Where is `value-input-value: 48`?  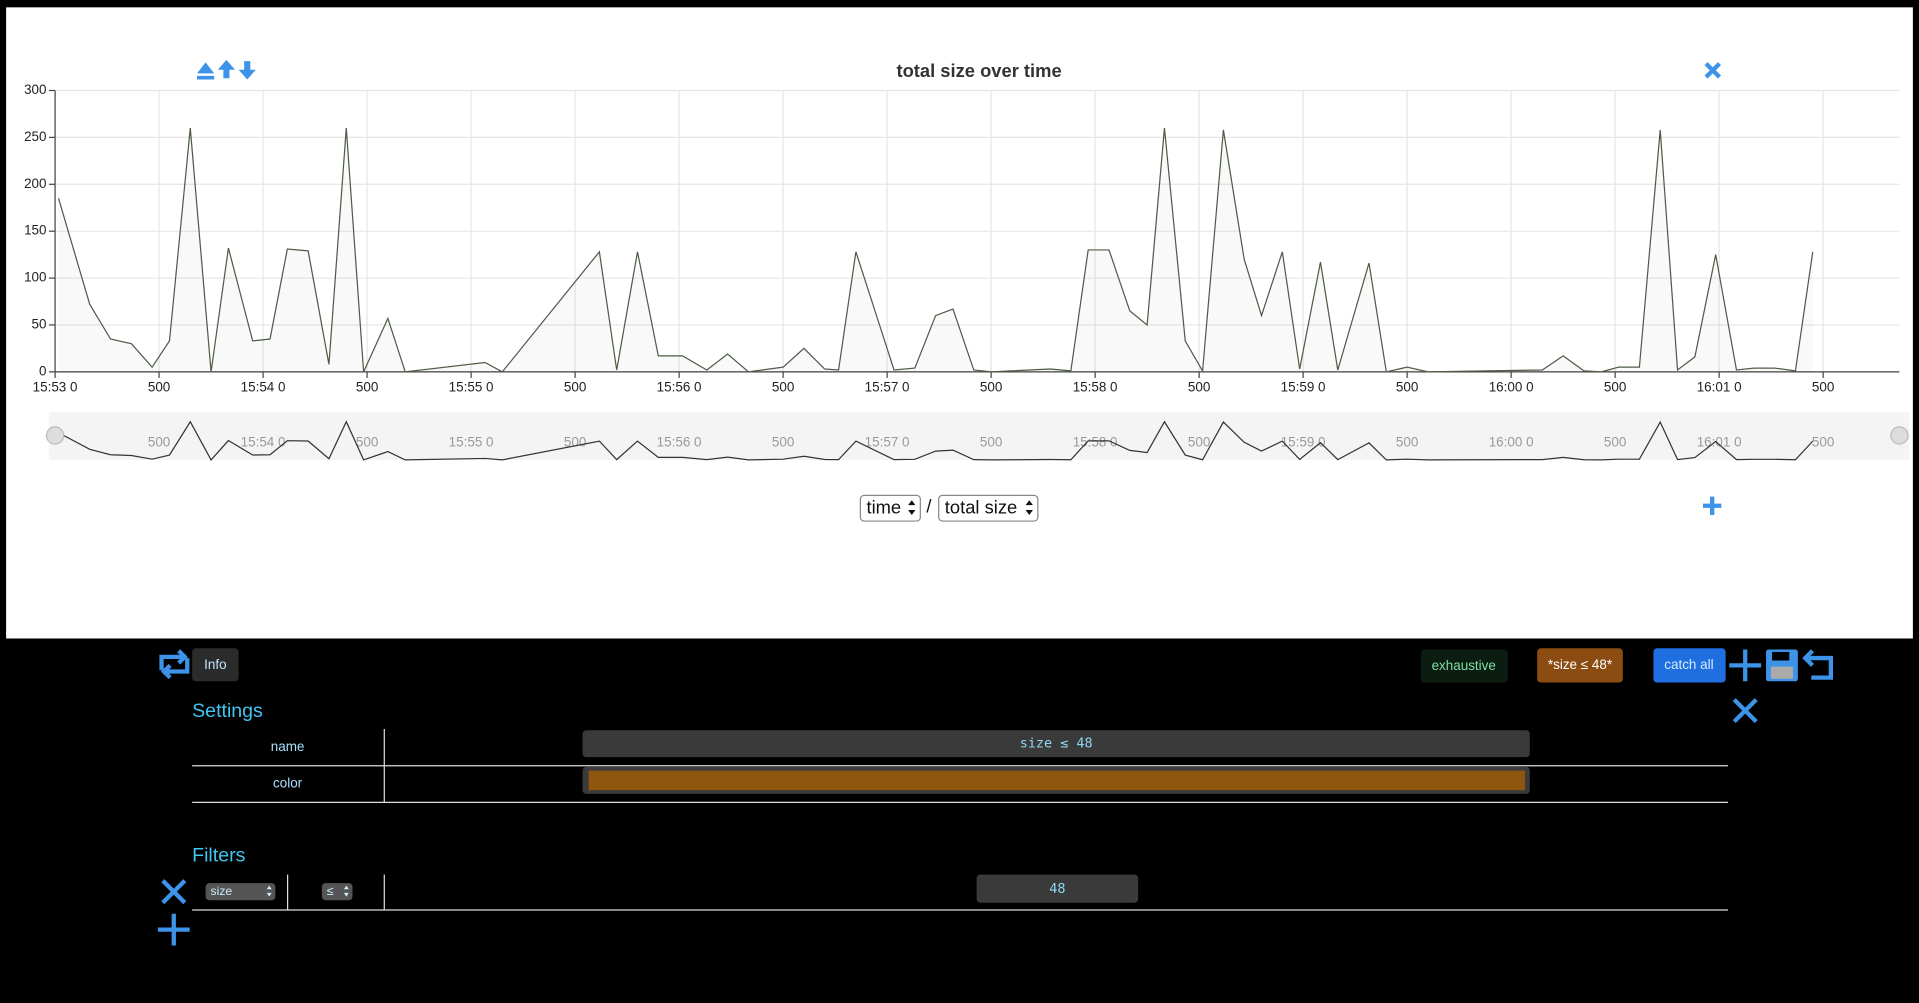
value-input-value: 48 is located at coordinates (1057, 889).